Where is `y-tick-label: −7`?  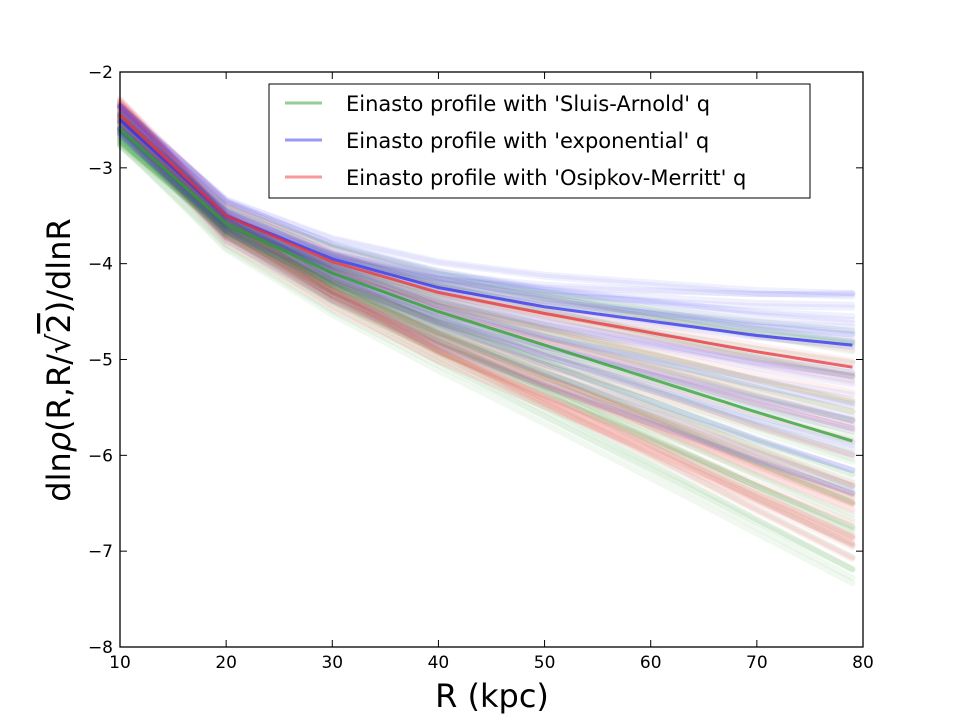 y-tick-label: −7 is located at coordinates (100, 552).